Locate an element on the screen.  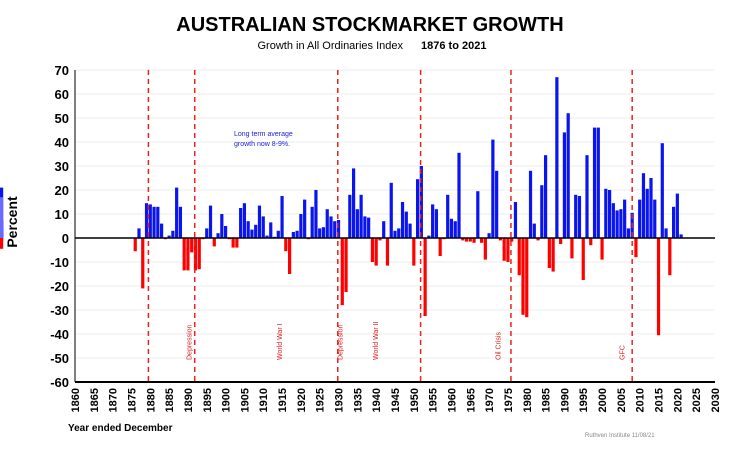
y-tick-label: -40 is located at coordinates (59, 334).